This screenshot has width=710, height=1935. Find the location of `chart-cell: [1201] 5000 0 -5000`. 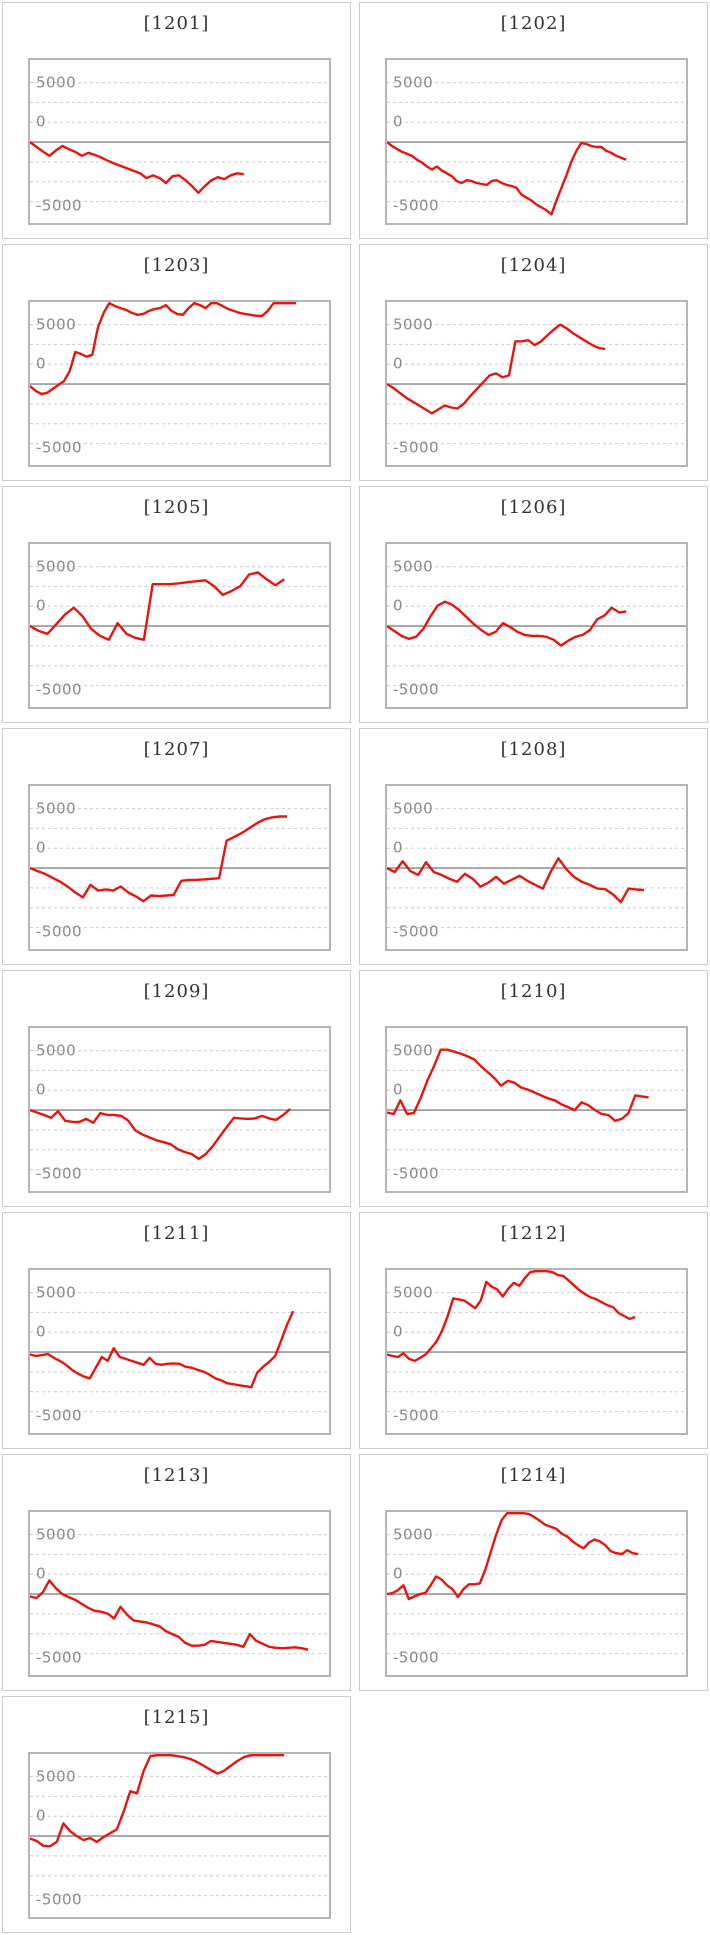

chart-cell: [1201] 5000 0 -5000 is located at coordinates (176, 120).